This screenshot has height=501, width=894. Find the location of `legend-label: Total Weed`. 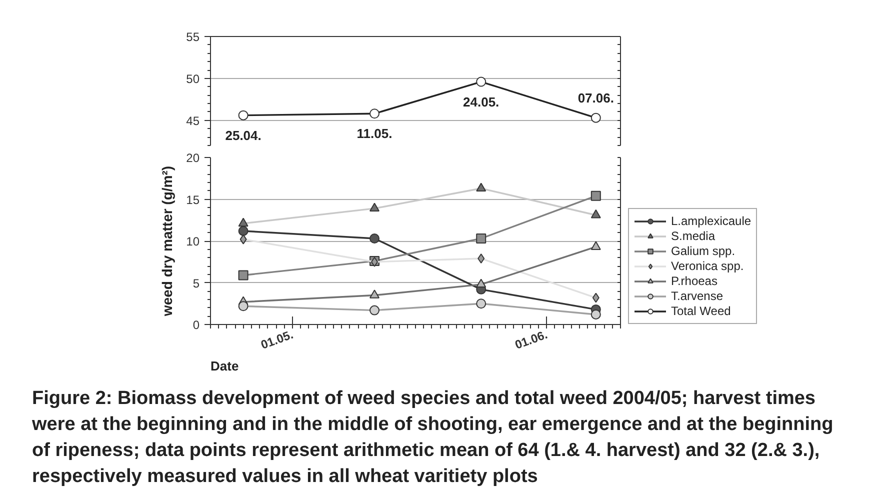

legend-label: Total Weed is located at coordinates (701, 311).